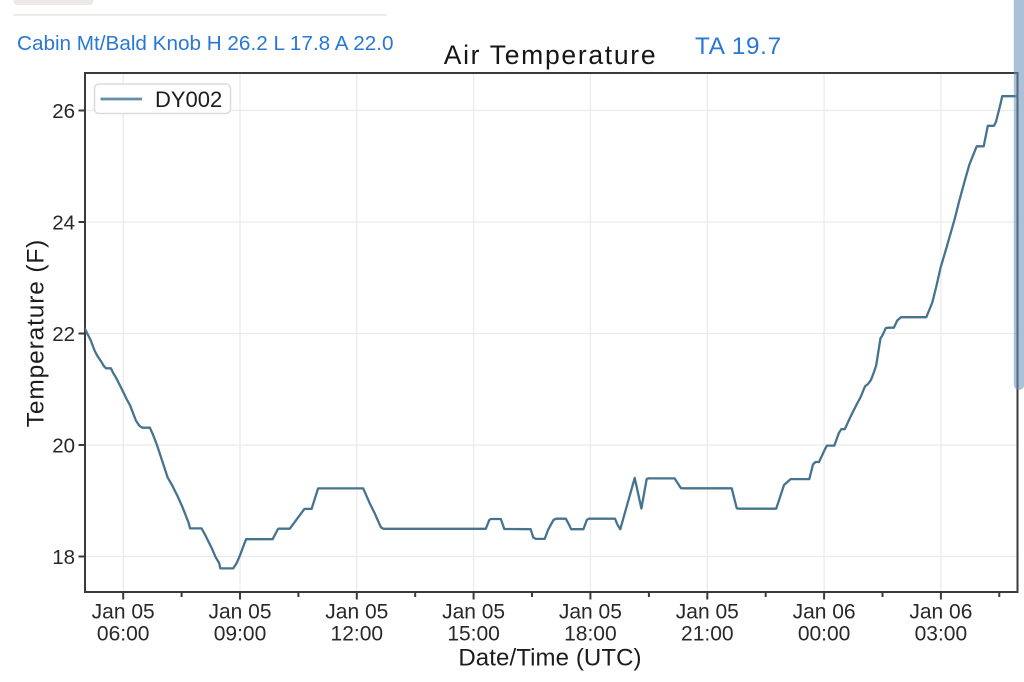 The image size is (1024, 682). Describe the element at coordinates (824, 634) in the screenshot. I see `svg-text: 00:00` at that location.